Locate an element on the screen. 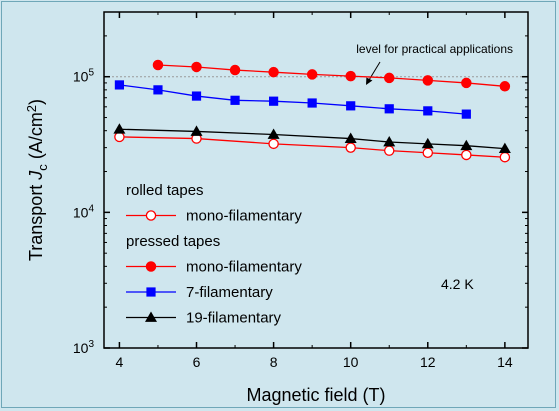  series-2-line is located at coordinates (293, 99).